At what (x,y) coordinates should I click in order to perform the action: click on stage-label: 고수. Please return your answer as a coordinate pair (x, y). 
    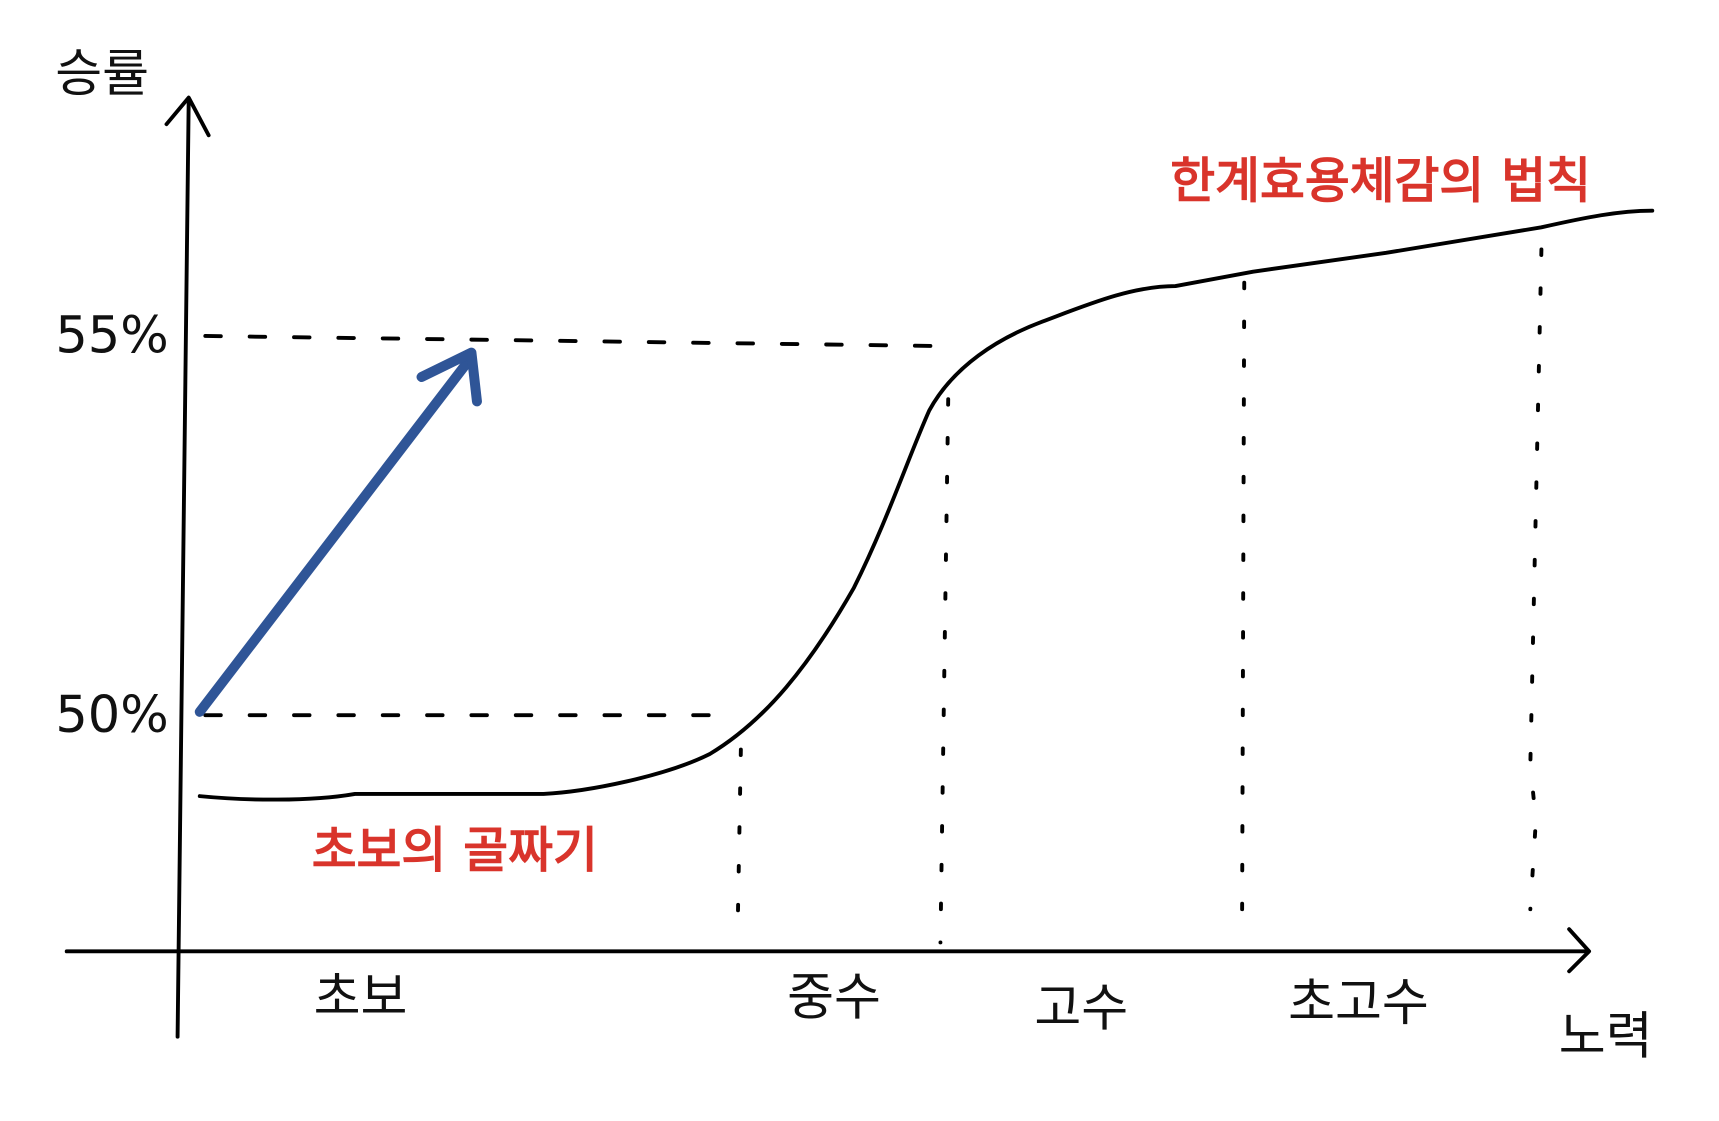
    Looking at the image, I should click on (1081, 1009).